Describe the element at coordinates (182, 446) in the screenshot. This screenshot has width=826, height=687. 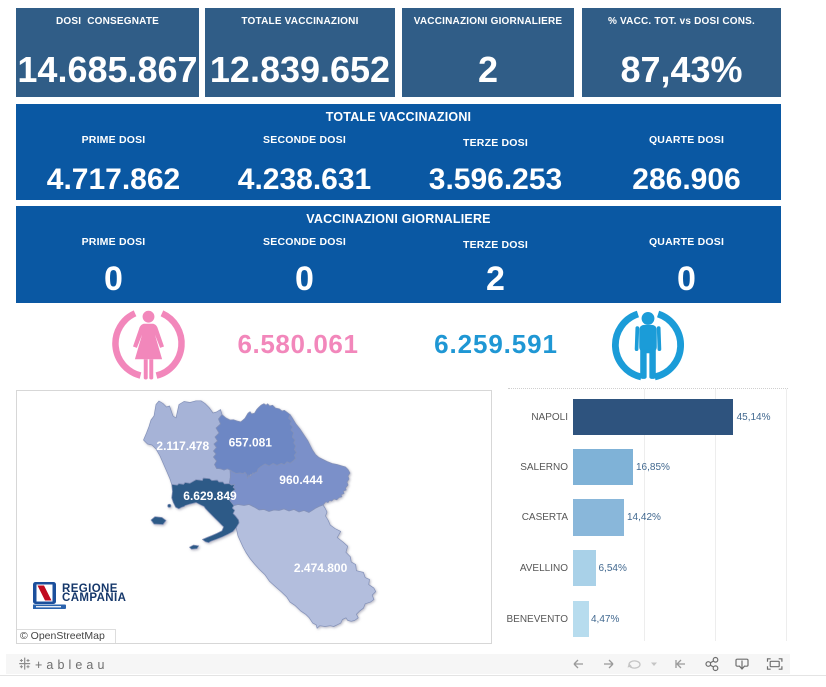
I see `svg-text: 2.117.478` at that location.